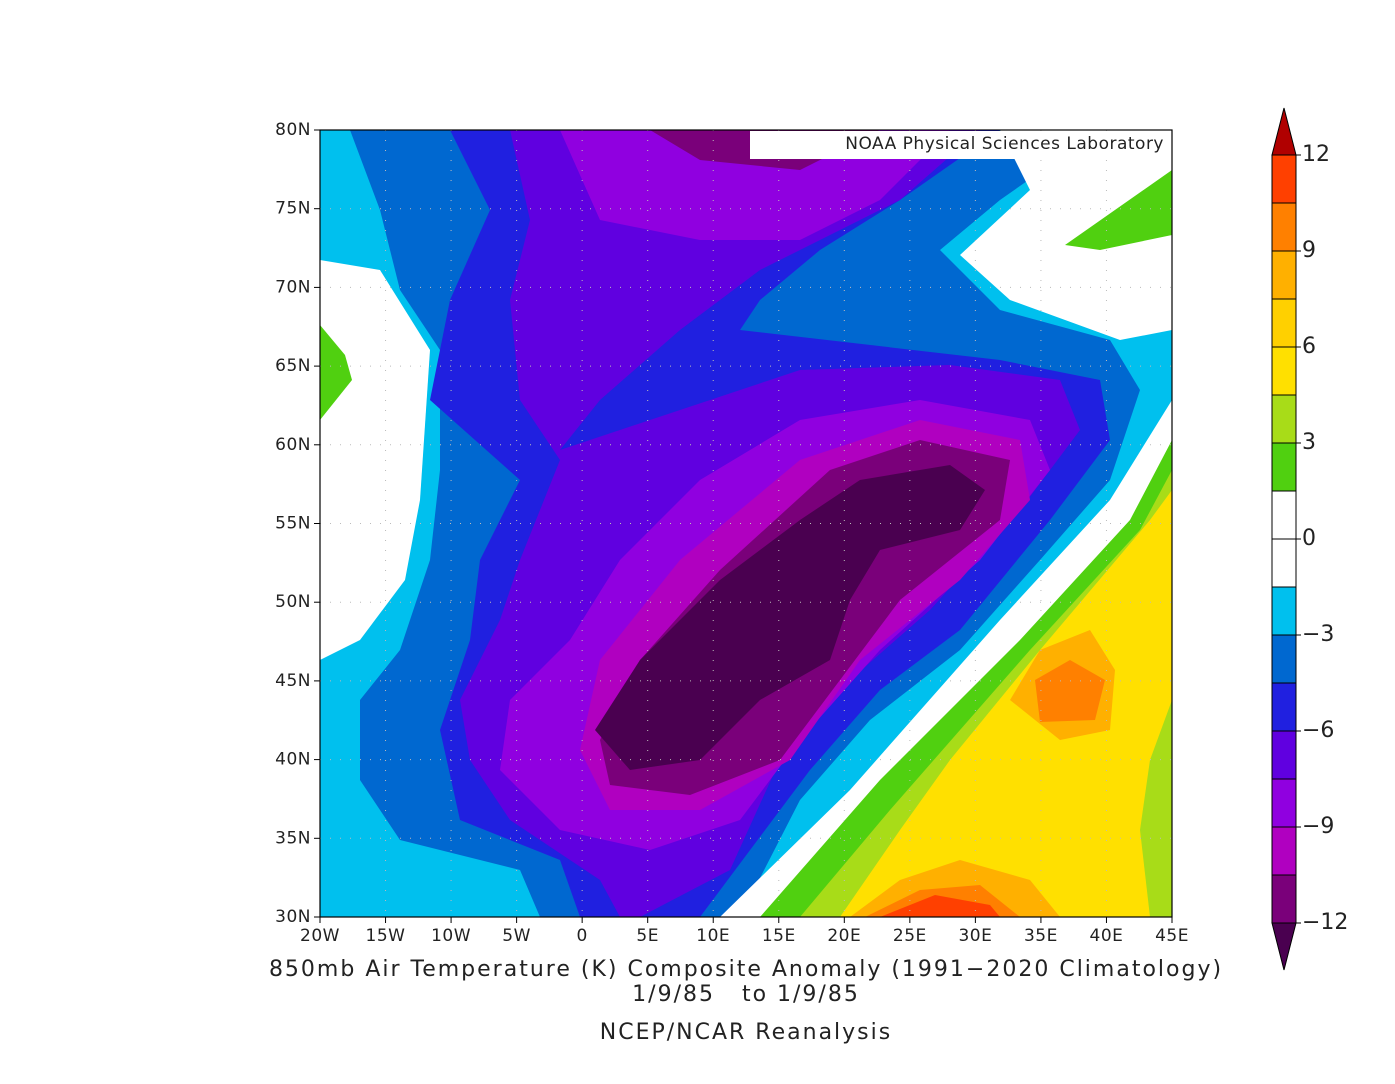  I want to click on y-tick-label: 65N, so click(293, 366).